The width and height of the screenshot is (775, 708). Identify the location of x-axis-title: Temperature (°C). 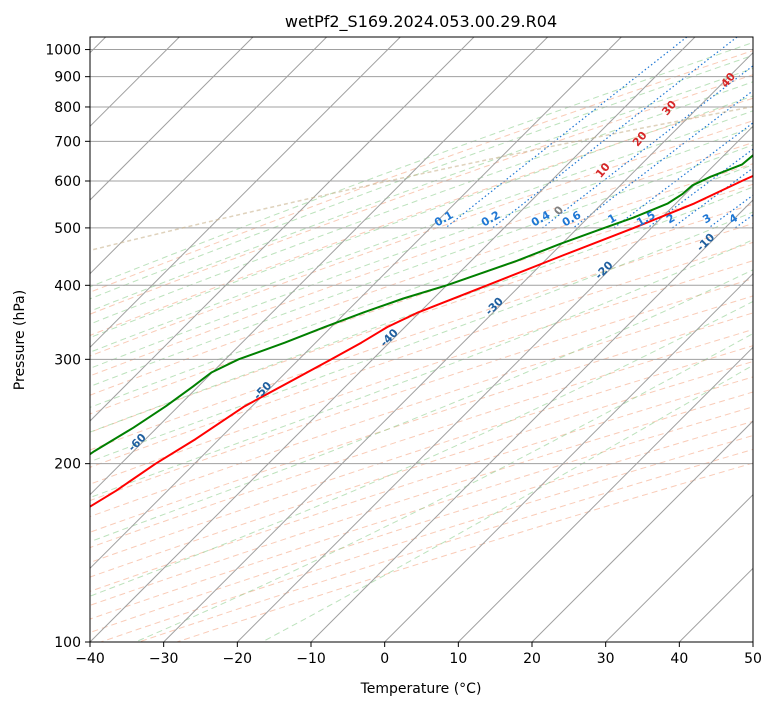
(421, 689).